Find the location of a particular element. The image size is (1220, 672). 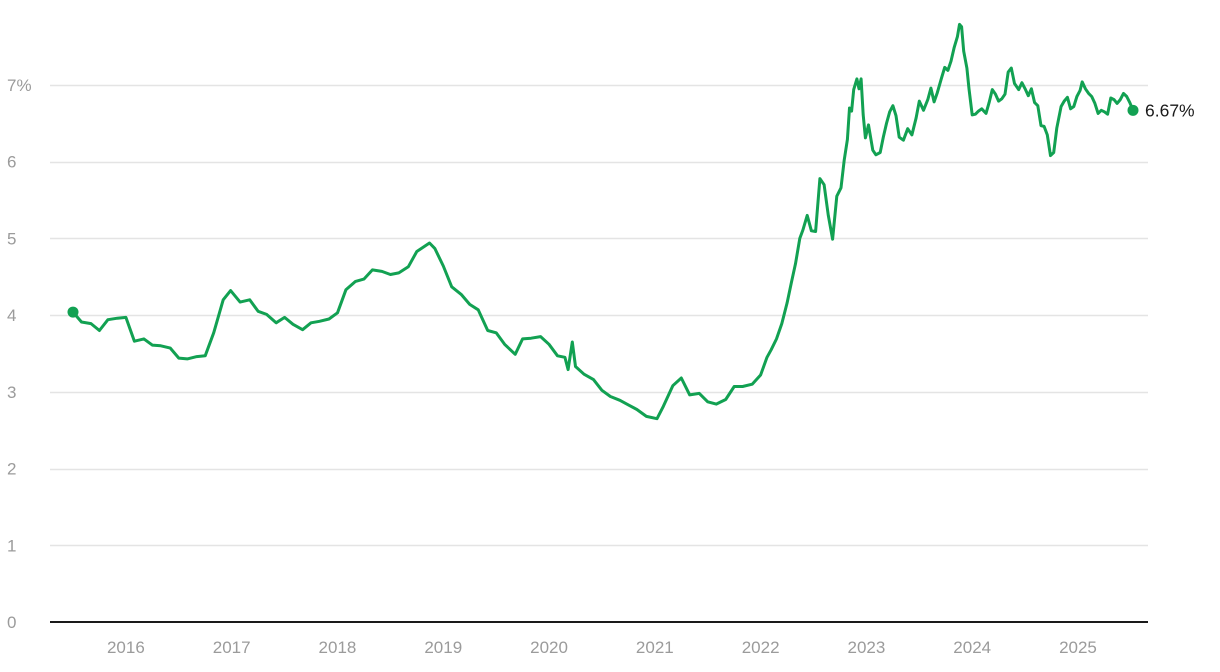

y-axis-label: 6 is located at coordinates (11, 162).